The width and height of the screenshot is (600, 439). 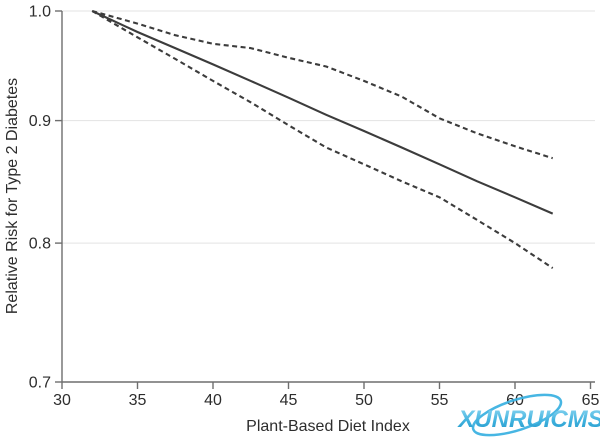 I want to click on x-tick-label: 50, so click(x=364, y=400).